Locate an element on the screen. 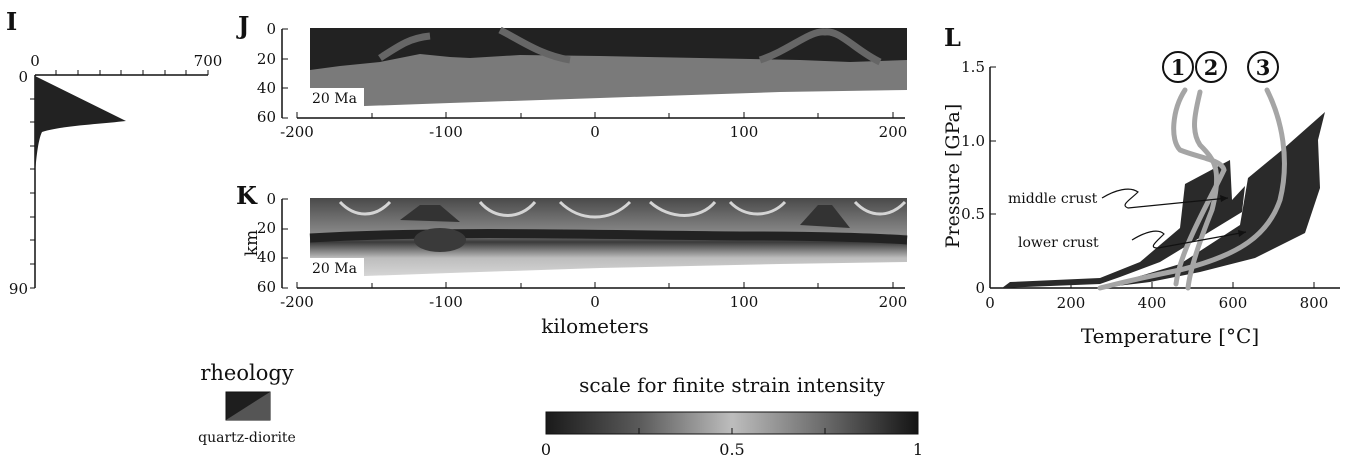 The height and width of the screenshot is (458, 1351). panel-j-domes is located at coordinates (630, 46).